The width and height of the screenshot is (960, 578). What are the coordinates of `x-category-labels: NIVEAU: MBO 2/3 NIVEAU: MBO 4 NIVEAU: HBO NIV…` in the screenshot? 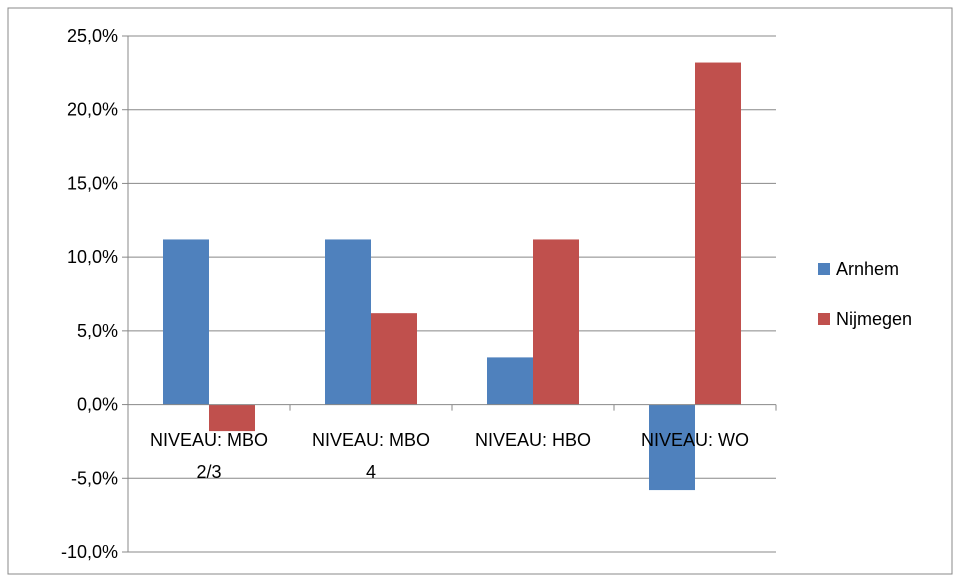 It's located at (449, 456).